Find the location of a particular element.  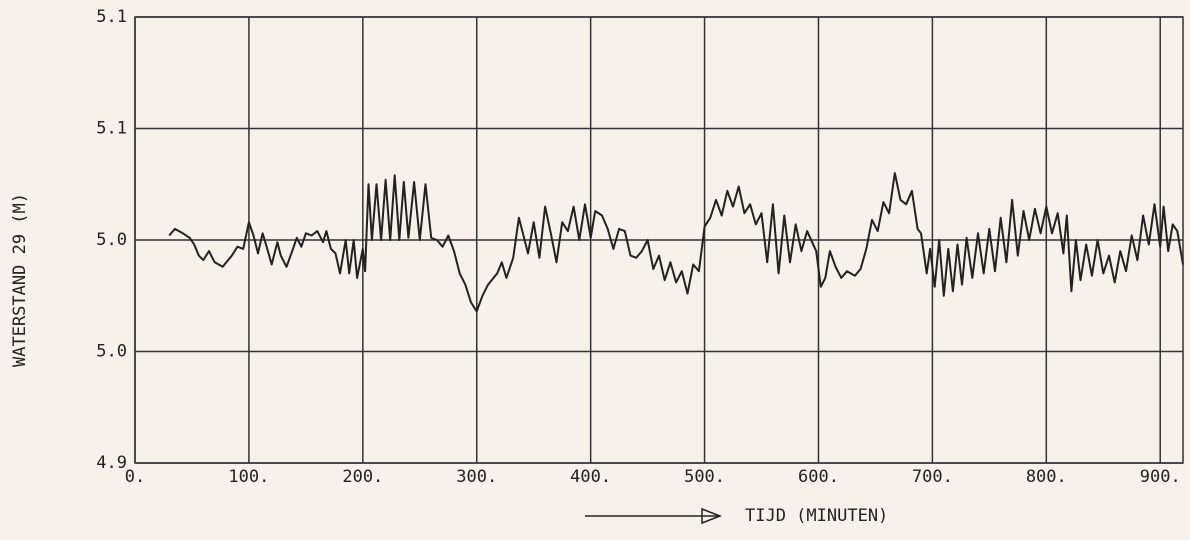

x-tick-label: 100. is located at coordinates (248, 477).